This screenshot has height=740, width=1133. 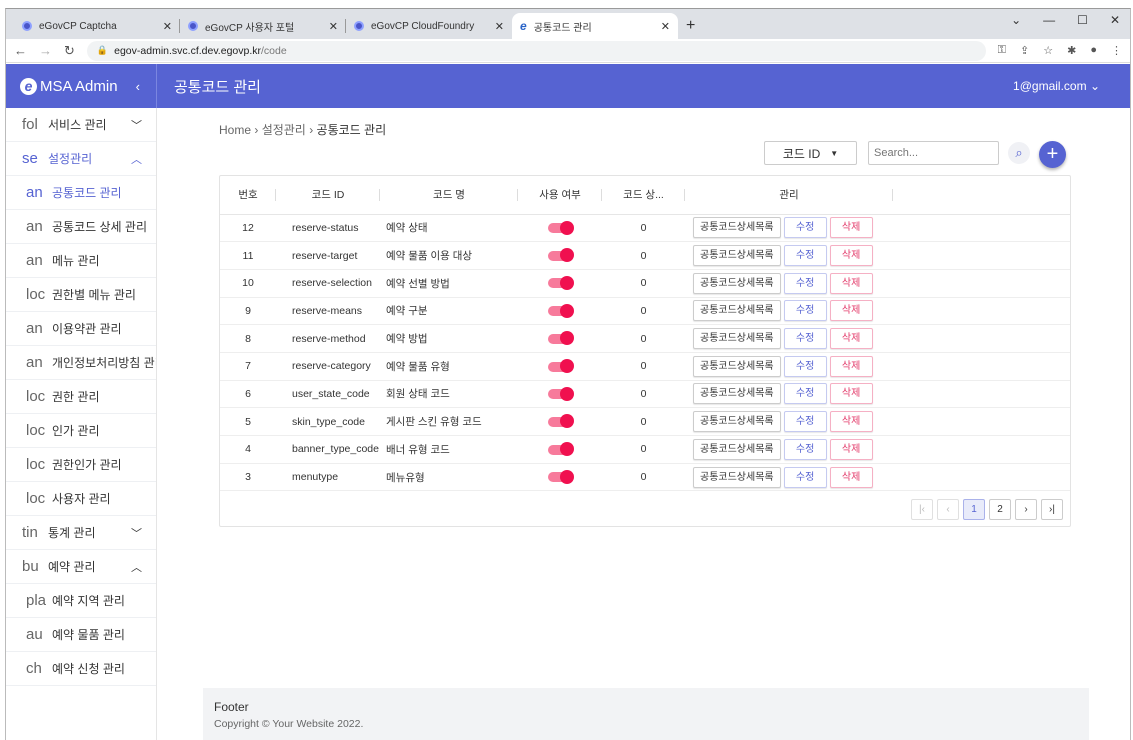 What do you see at coordinates (922, 509) in the screenshot?
I see `first-page-button: |‹` at bounding box center [922, 509].